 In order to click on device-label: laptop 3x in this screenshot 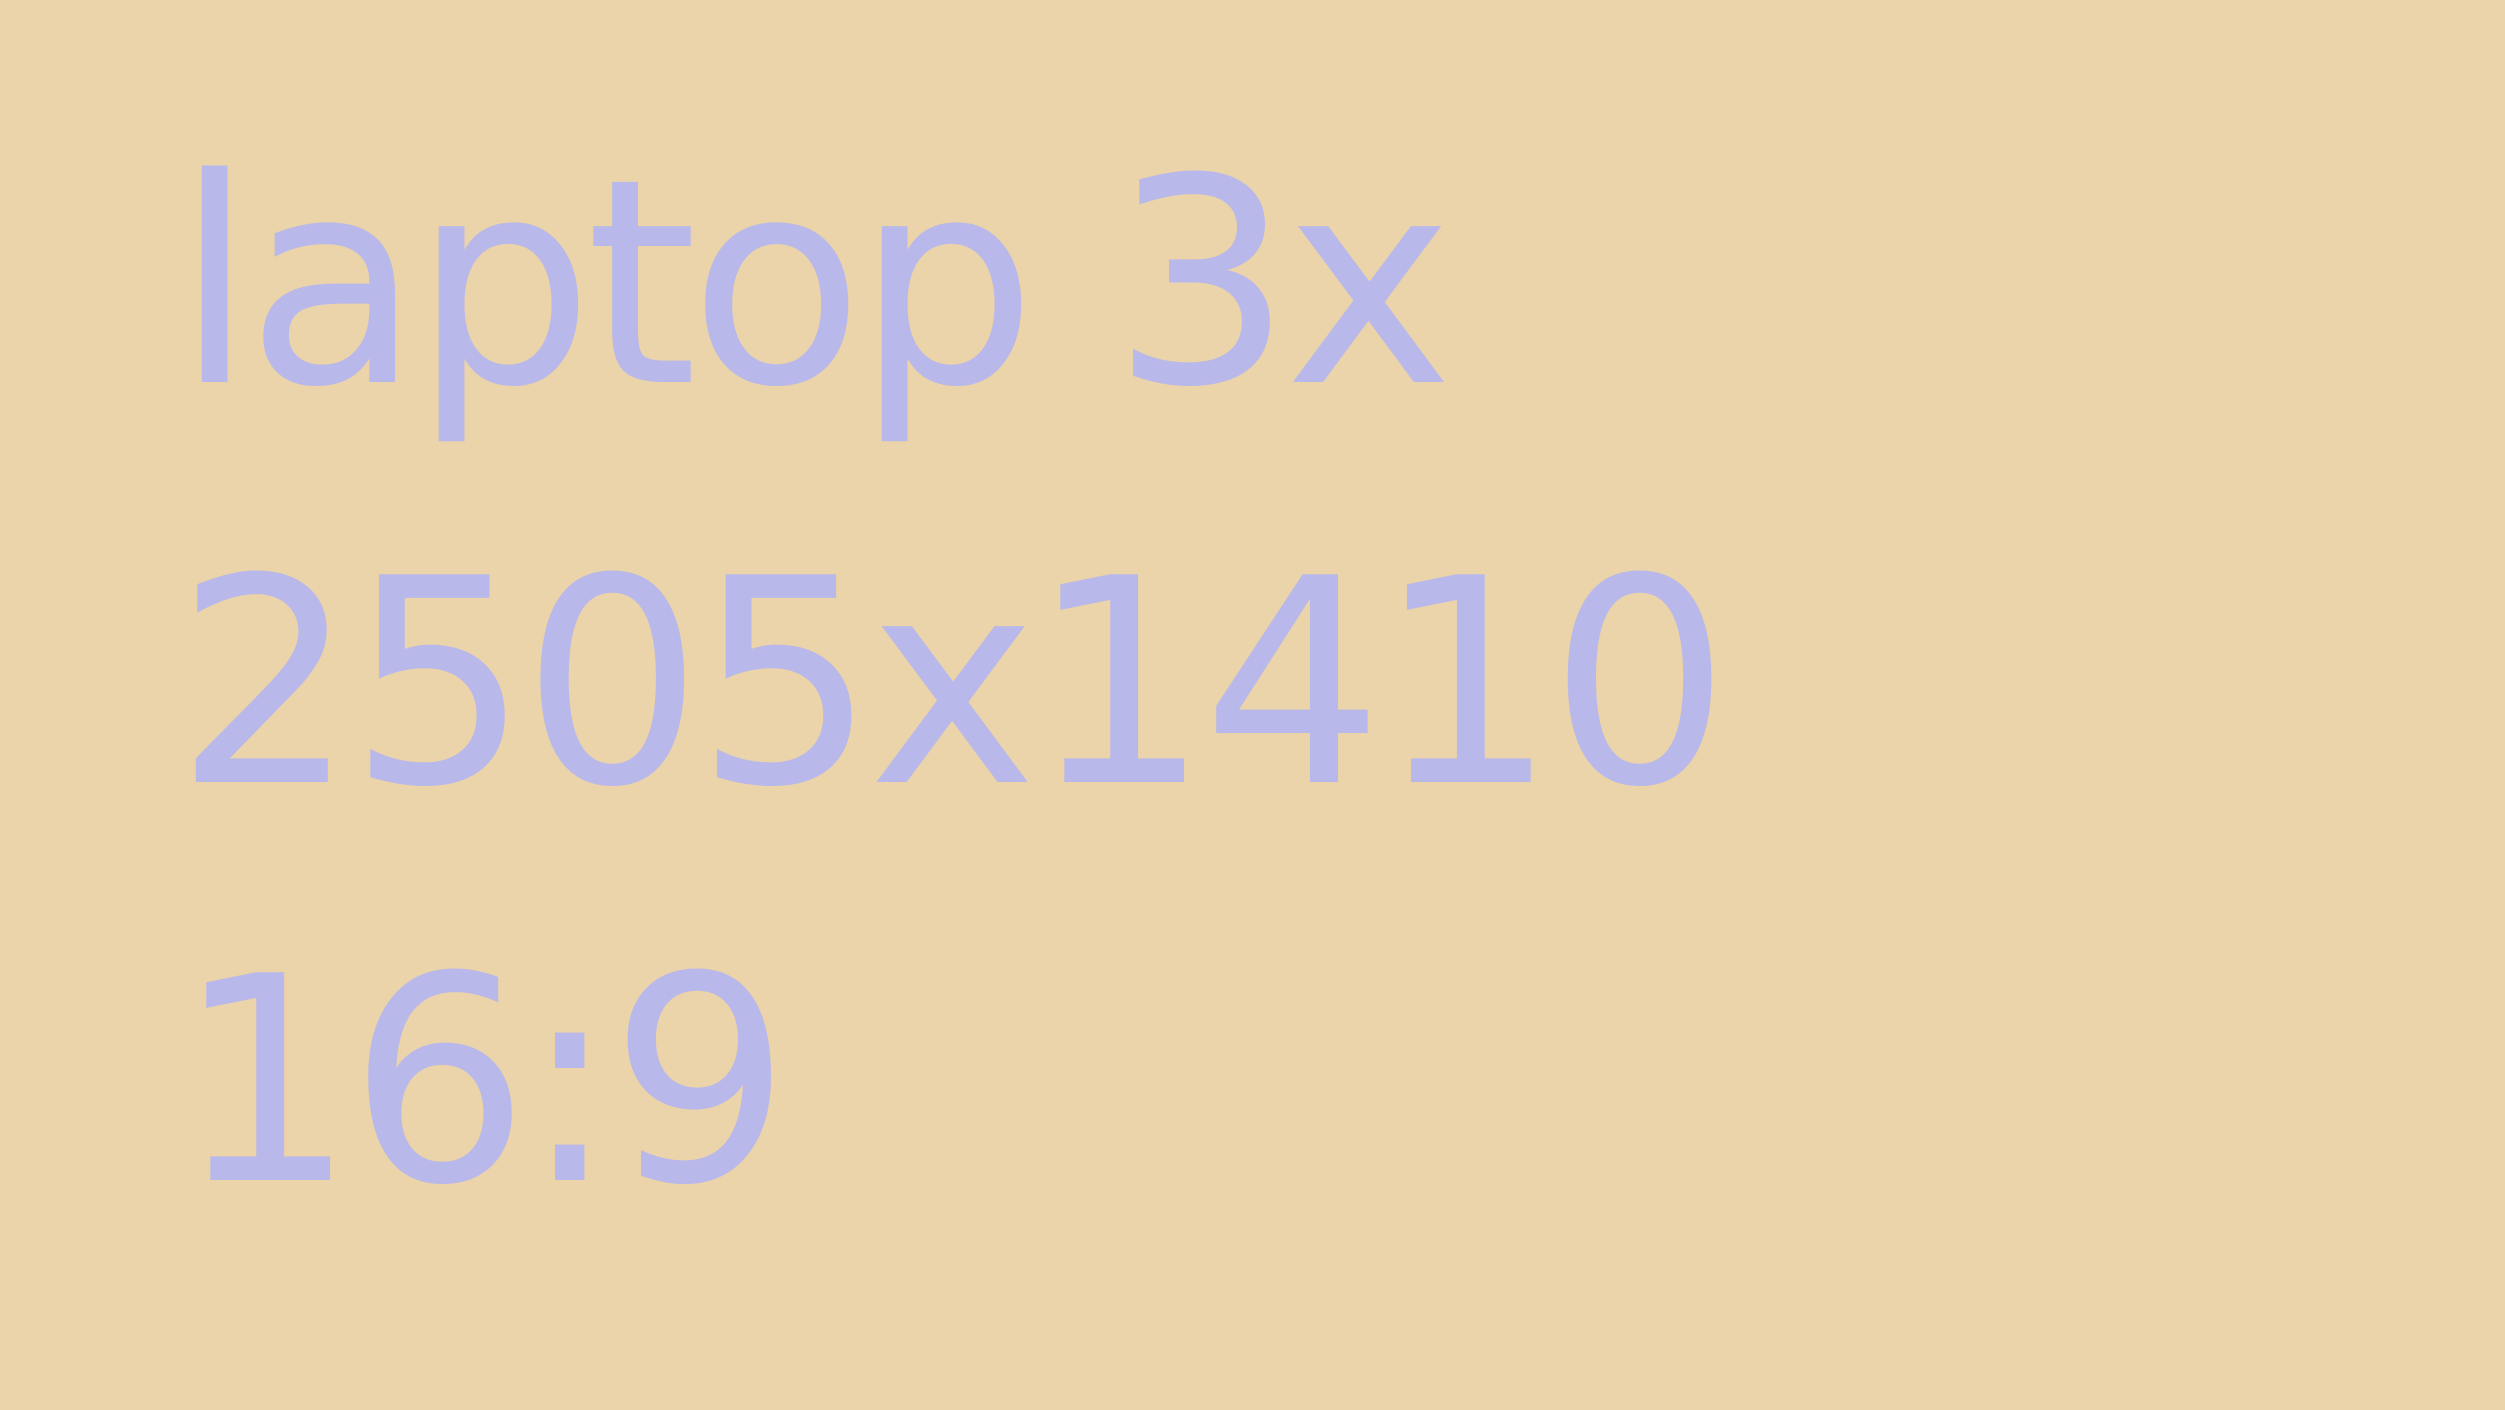, I will do `click(814, 284)`.